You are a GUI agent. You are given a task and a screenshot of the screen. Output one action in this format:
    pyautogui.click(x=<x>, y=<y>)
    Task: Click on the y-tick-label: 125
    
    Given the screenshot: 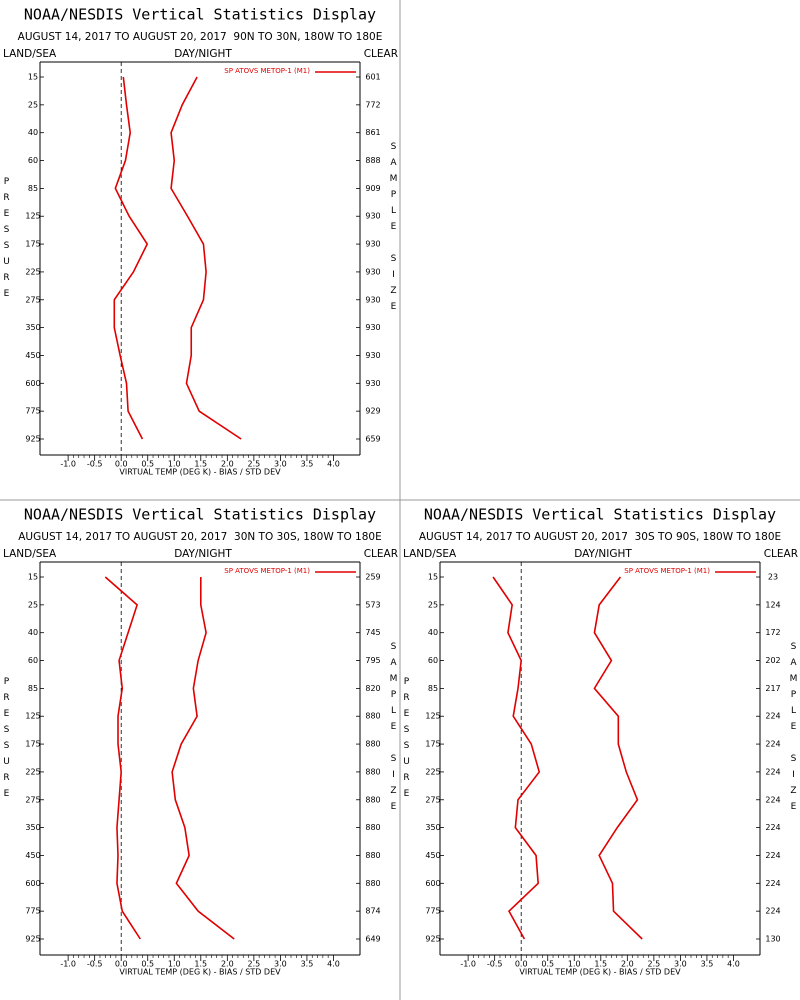 What is the action you would take?
    pyautogui.click(x=32, y=716)
    